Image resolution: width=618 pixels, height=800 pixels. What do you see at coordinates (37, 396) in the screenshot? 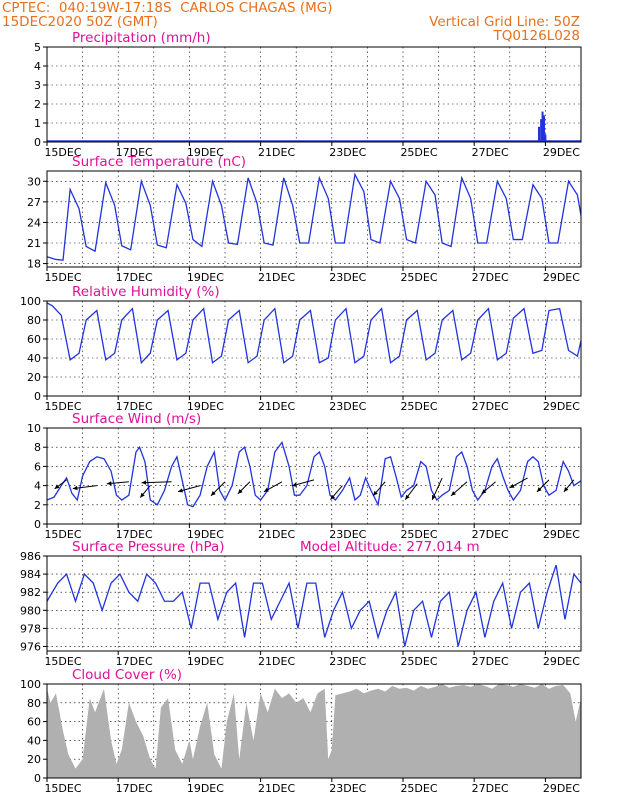
I see `rh-ytick-label: 0` at bounding box center [37, 396].